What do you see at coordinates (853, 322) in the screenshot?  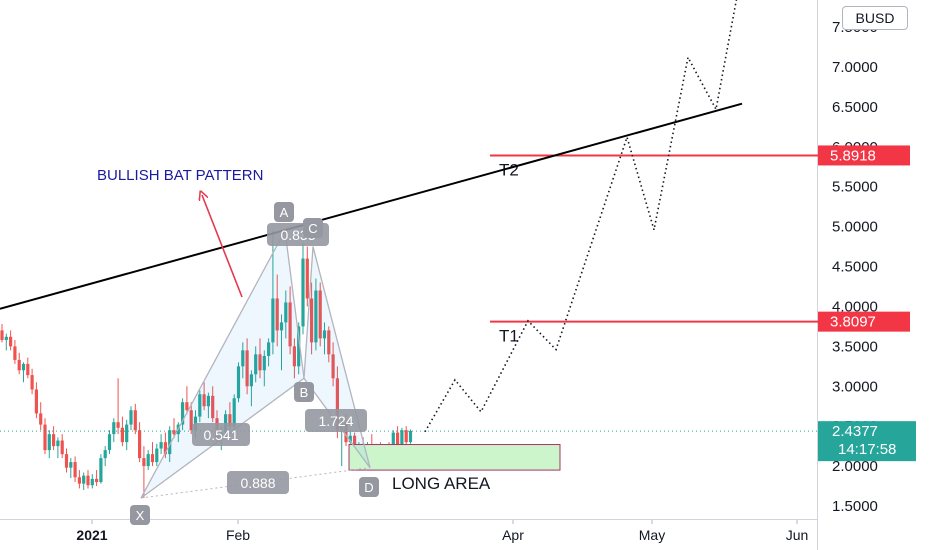 I see `target-price-badge-text: 3.8097` at bounding box center [853, 322].